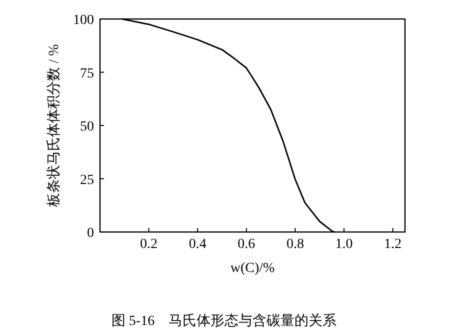  Describe the element at coordinates (252, 268) in the screenshot. I see `x-axis-title: w(C)/%` at that location.